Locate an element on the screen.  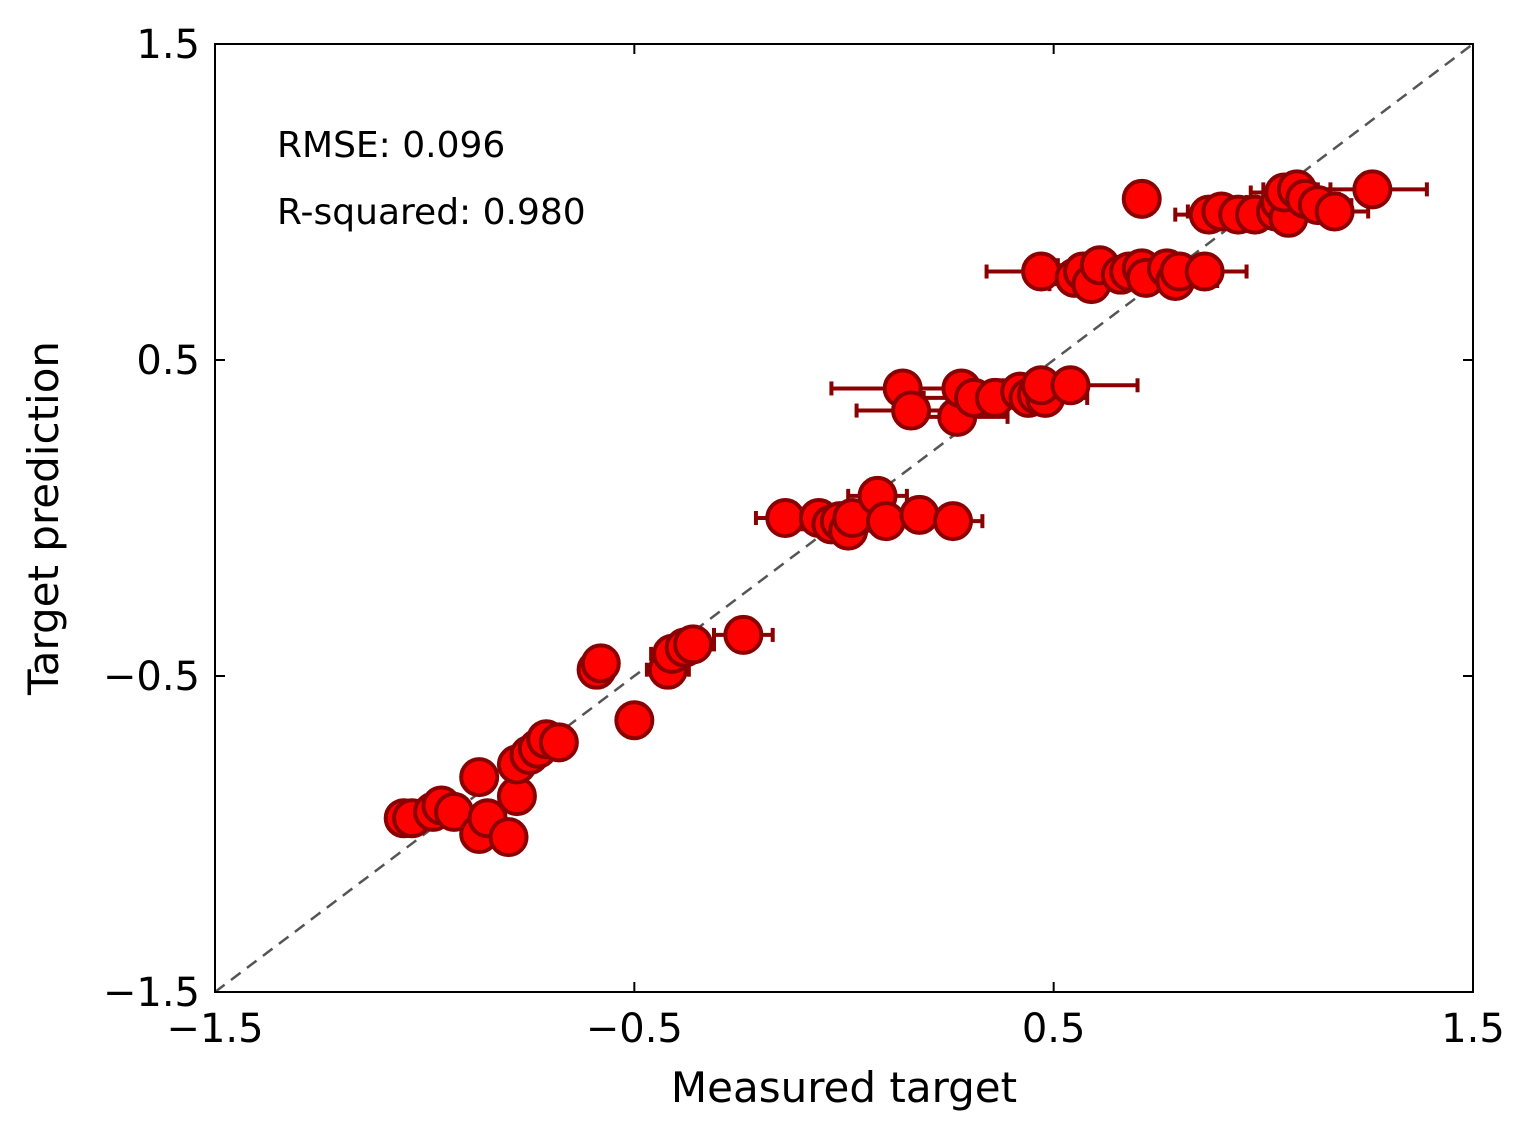
x-tick-label: −0.5 is located at coordinates (634, 1029).